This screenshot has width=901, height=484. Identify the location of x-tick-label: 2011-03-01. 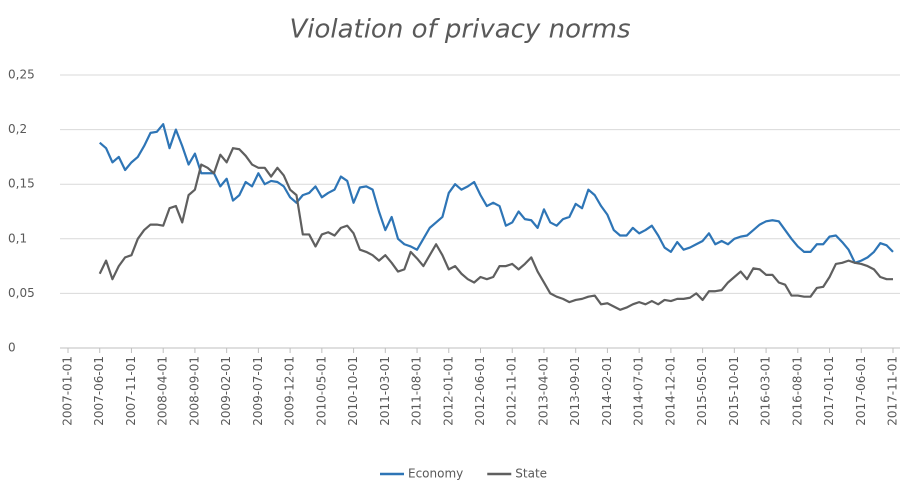
(385, 391).